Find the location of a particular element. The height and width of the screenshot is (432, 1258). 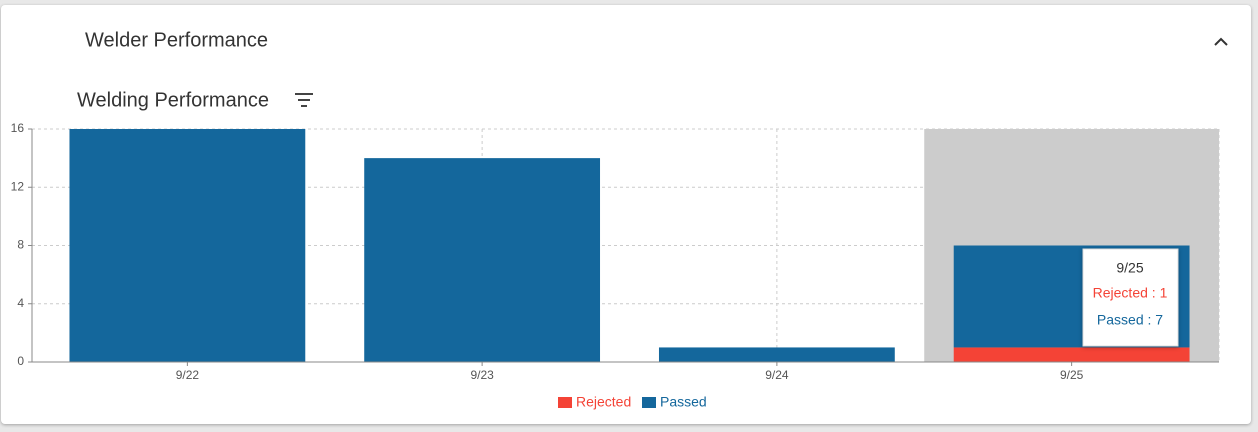

filter-icon is located at coordinates (304, 100).